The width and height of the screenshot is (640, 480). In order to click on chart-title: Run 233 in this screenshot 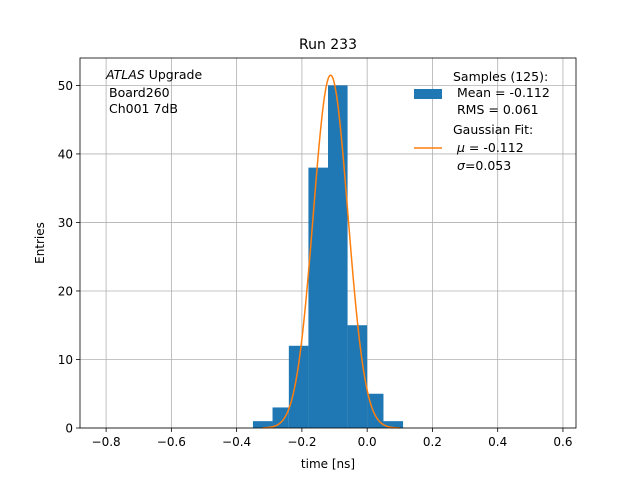, I will do `click(328, 45)`.